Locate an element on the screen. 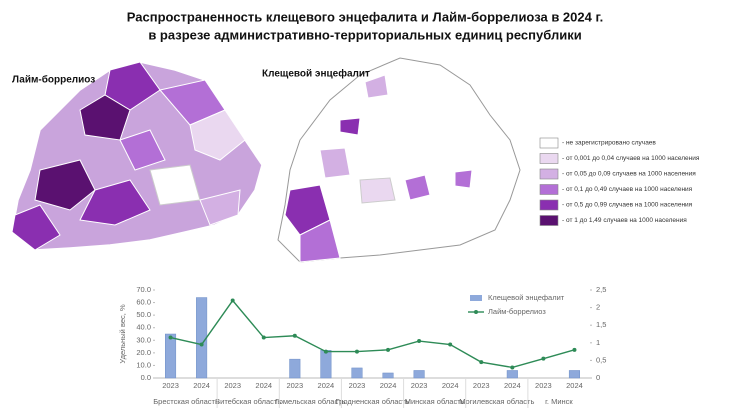 The width and height of the screenshot is (730, 420). legend-point is located at coordinates (476, 312).